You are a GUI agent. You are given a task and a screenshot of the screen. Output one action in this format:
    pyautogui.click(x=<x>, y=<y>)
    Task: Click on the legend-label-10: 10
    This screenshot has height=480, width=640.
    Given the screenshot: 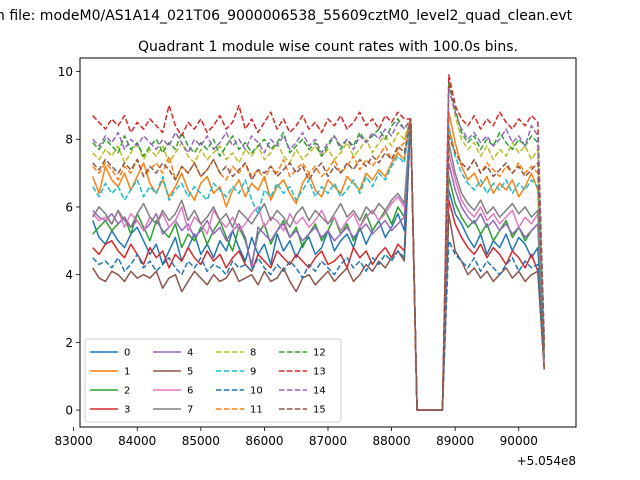 What is the action you would take?
    pyautogui.click(x=256, y=391)
    